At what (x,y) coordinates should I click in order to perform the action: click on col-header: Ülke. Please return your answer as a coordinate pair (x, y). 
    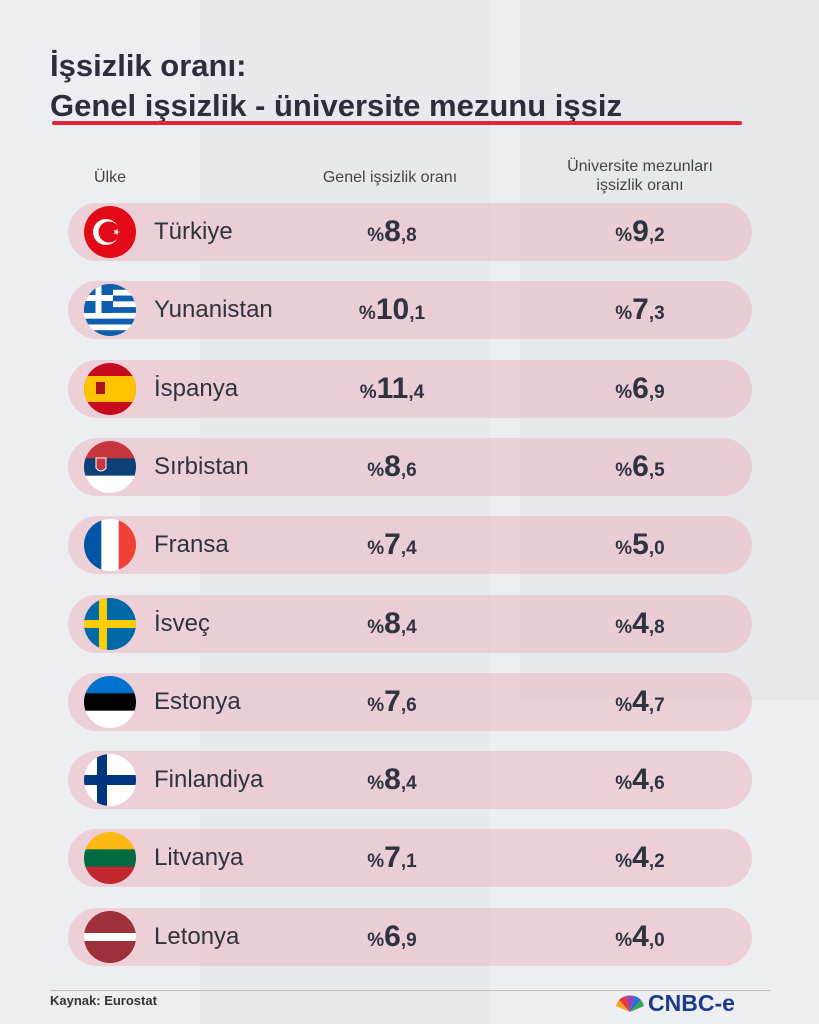
    Looking at the image, I should click on (109, 177).